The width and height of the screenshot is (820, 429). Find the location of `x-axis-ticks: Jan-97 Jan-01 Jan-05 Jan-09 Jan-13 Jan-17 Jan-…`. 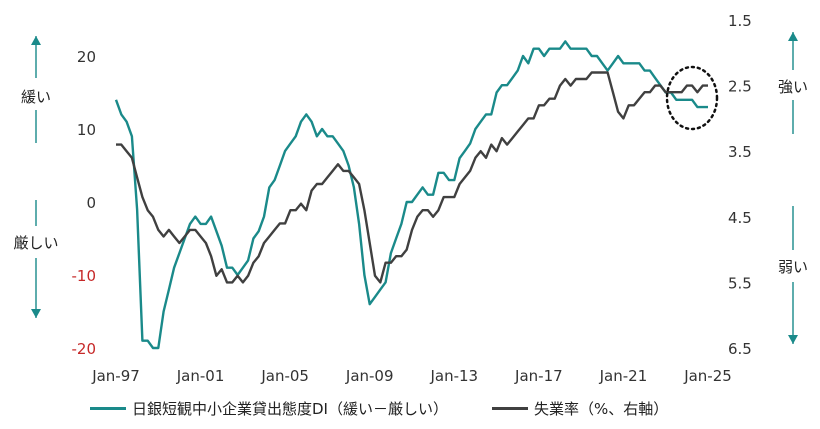

x-axis-ticks: Jan-97 Jan-01 Jan-05 Jan-09 Jan-13 Jan-17 Jan-… is located at coordinates (411, 376).